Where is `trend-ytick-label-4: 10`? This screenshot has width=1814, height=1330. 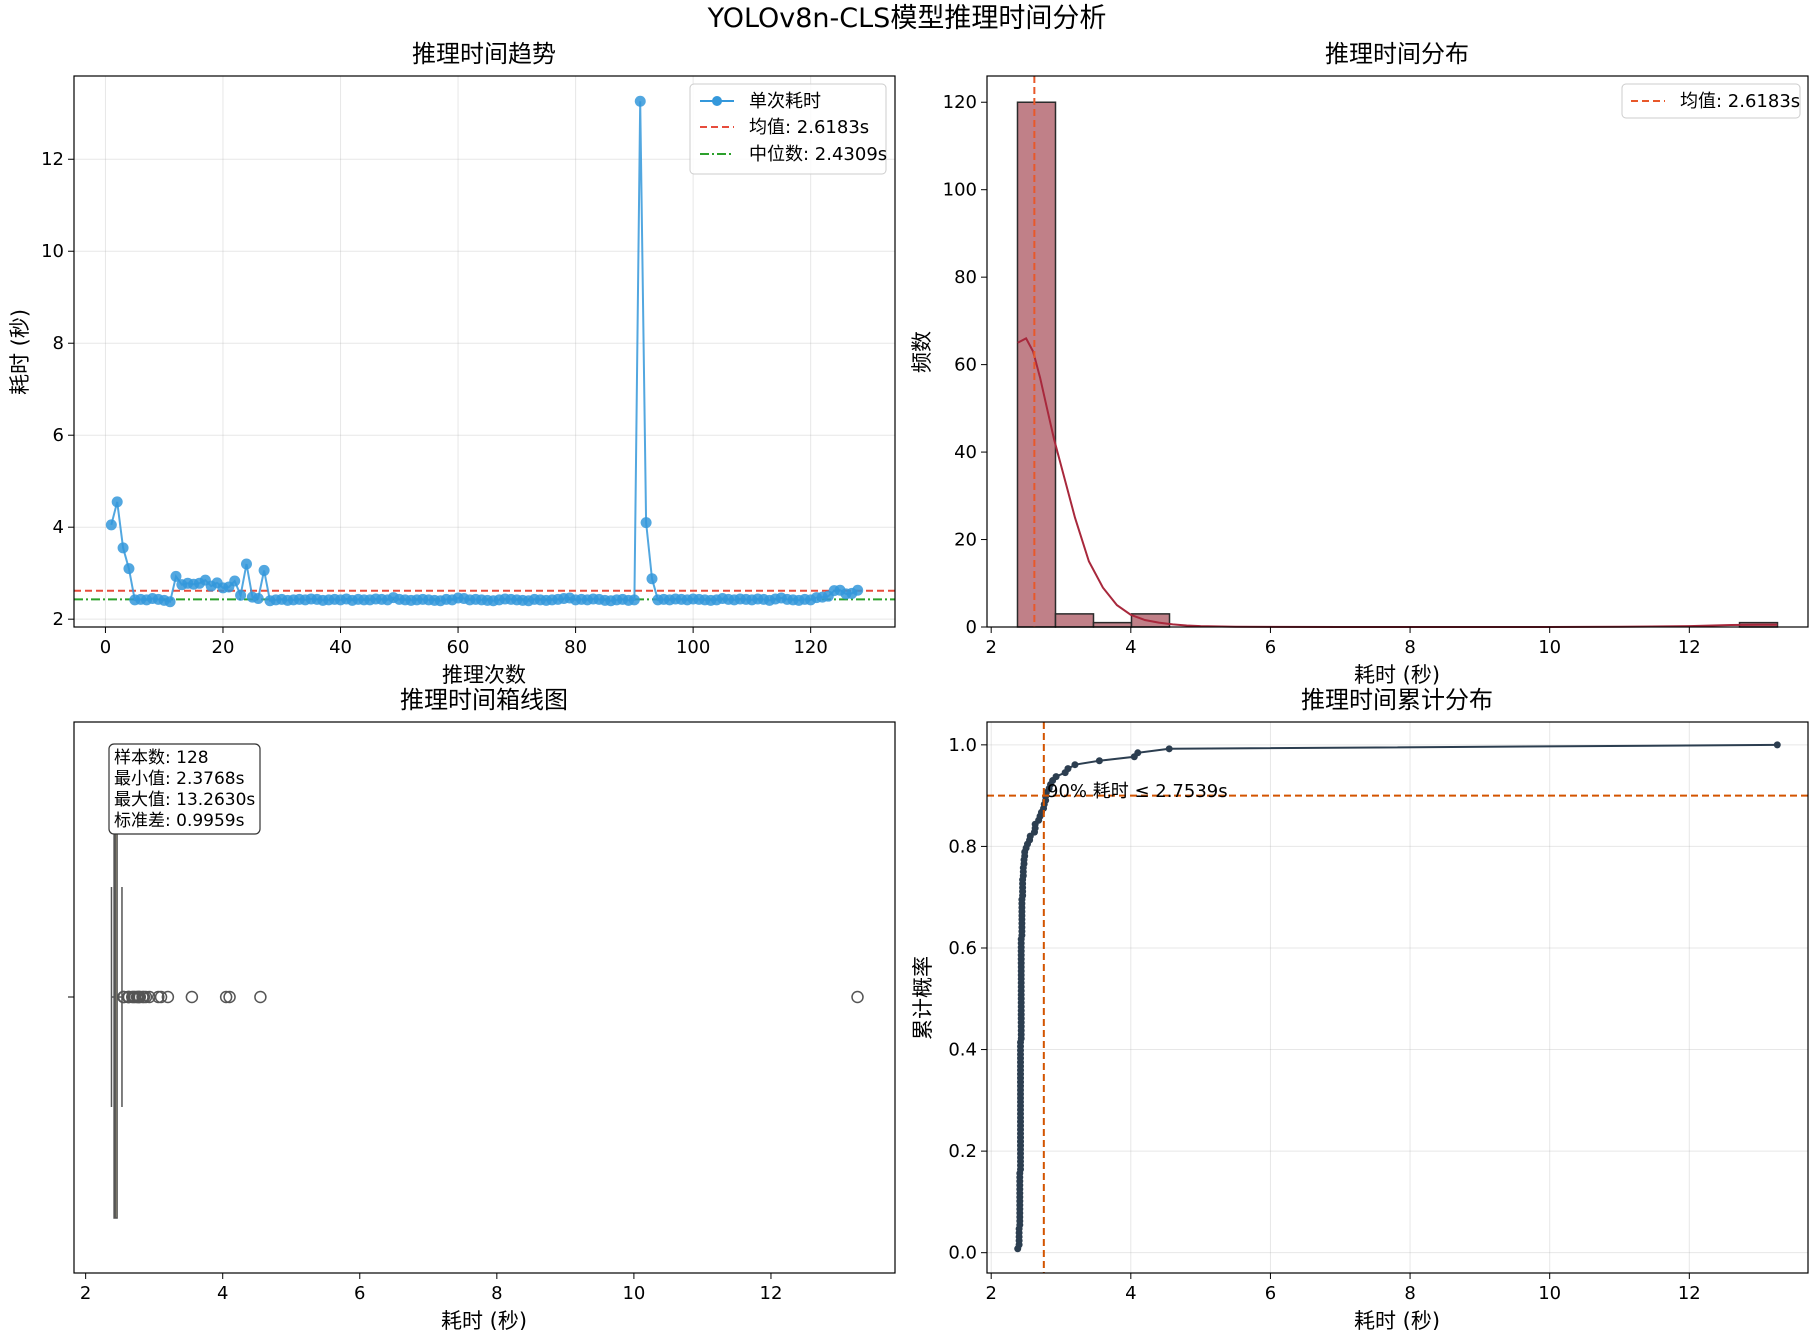 trend-ytick-label-4: 10 is located at coordinates (52, 251).